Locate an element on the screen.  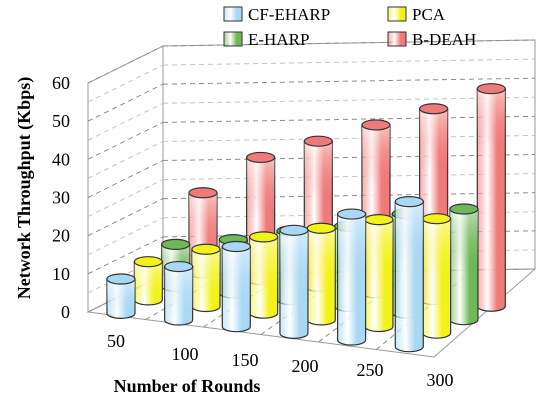
legend-label: PCA is located at coordinates (429, 14).